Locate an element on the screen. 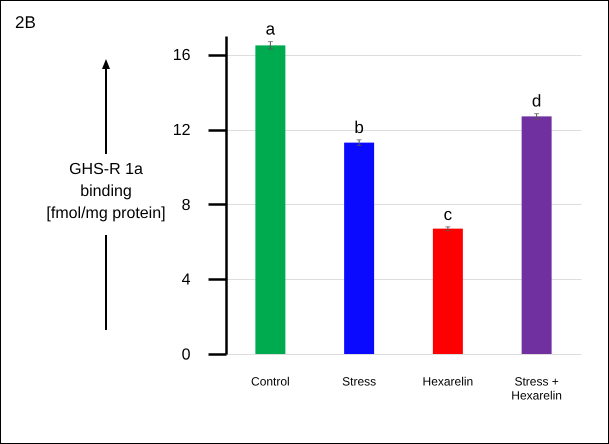 The width and height of the screenshot is (609, 444). annotation: b is located at coordinates (359, 127).